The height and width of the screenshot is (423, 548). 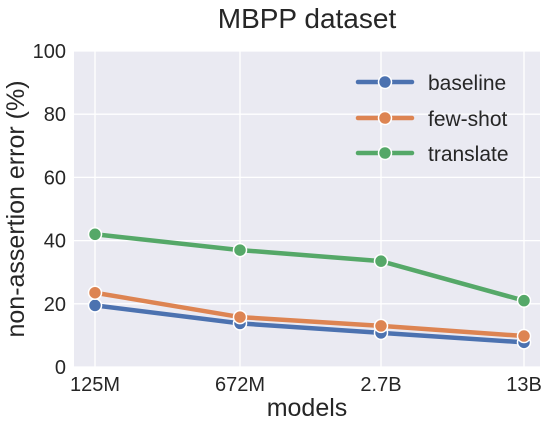 What do you see at coordinates (467, 83) in the screenshot?
I see `legend-label-baseline: baseline` at bounding box center [467, 83].